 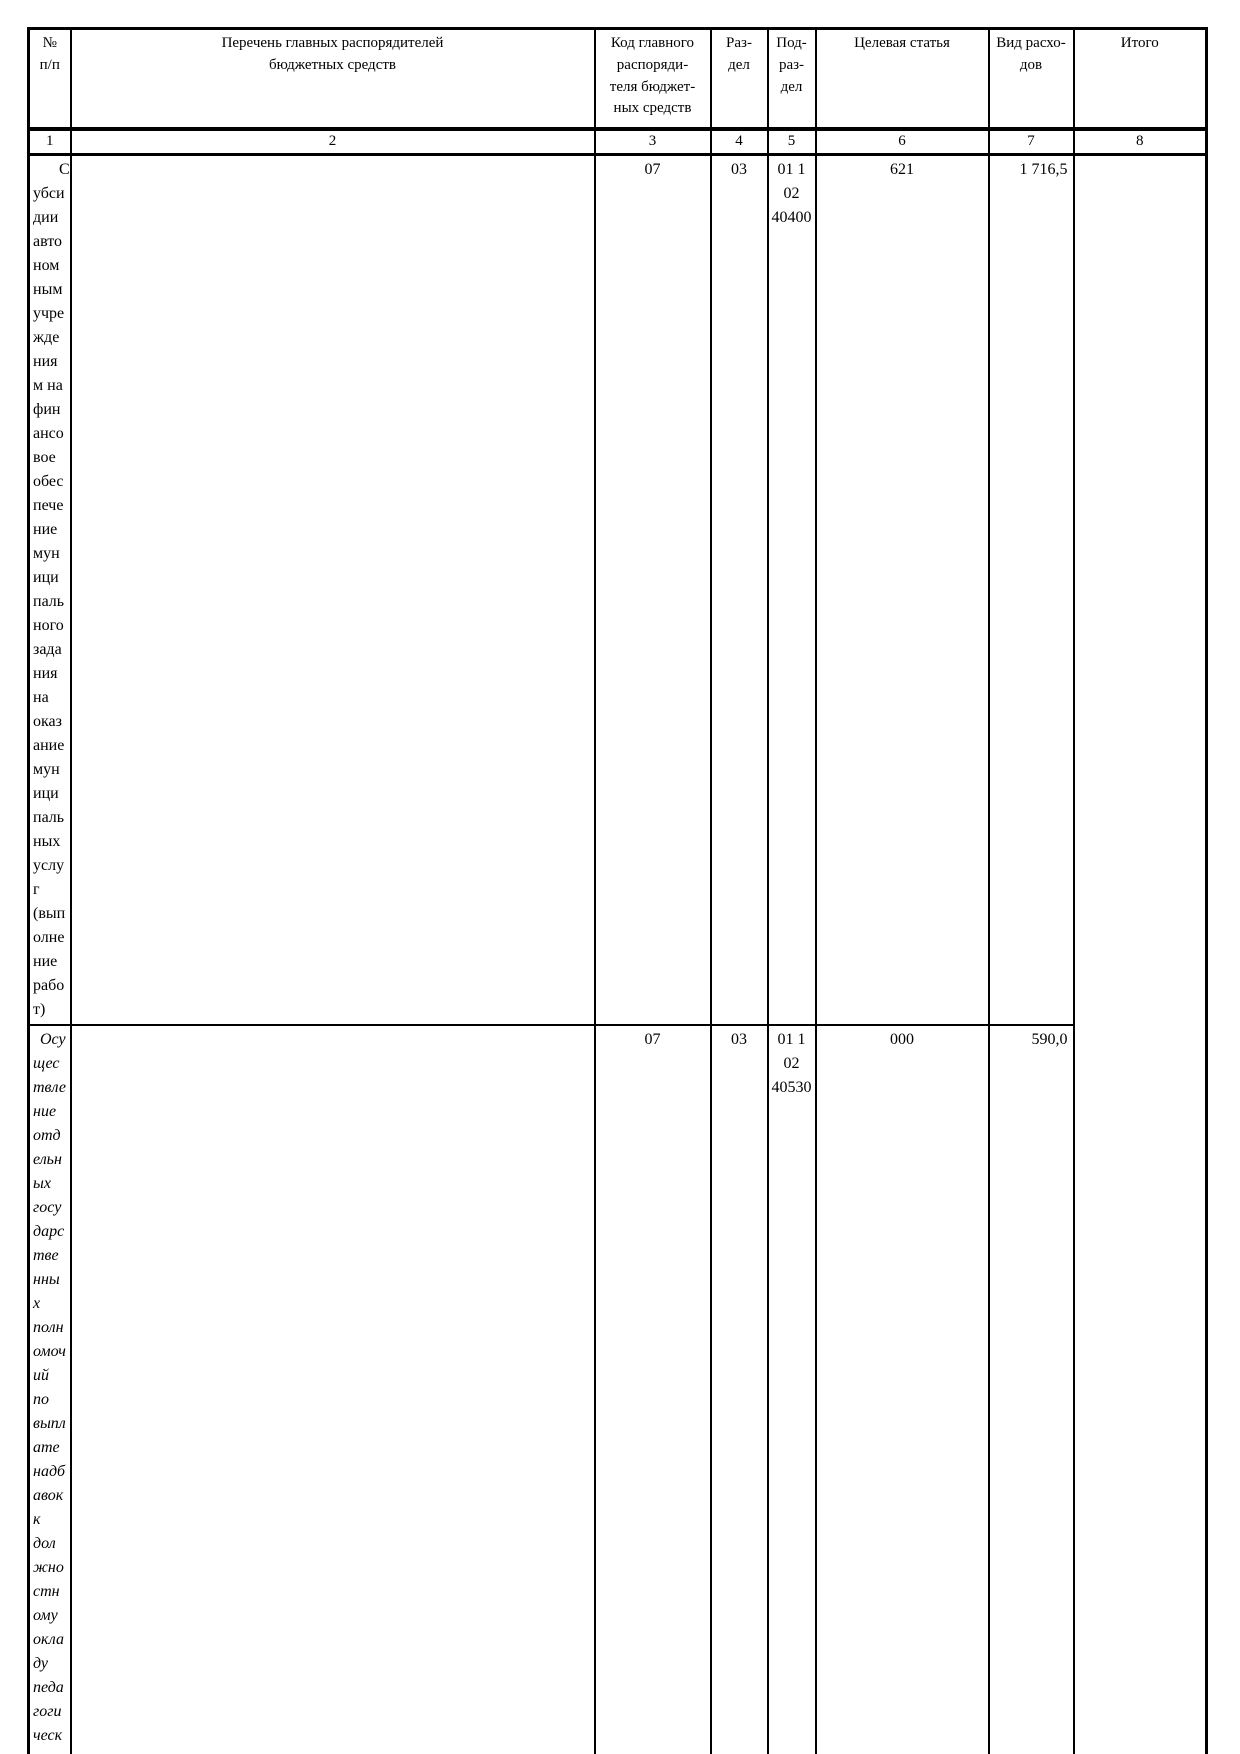 I want to click on row-vr-cell: 000, so click(x=902, y=1388).